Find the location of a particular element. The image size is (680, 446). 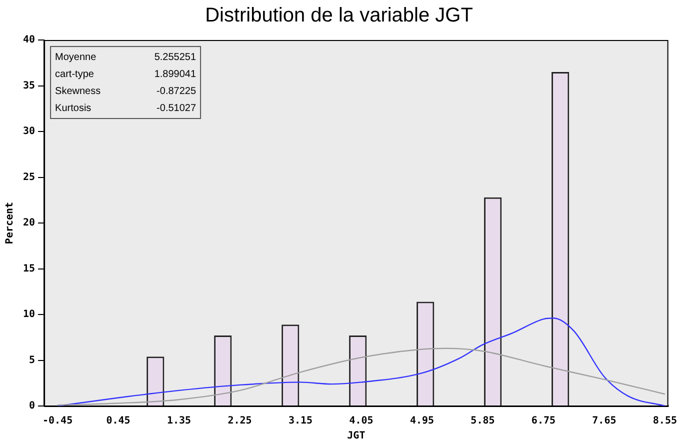

y-tick-label: 25 is located at coordinates (29, 177).